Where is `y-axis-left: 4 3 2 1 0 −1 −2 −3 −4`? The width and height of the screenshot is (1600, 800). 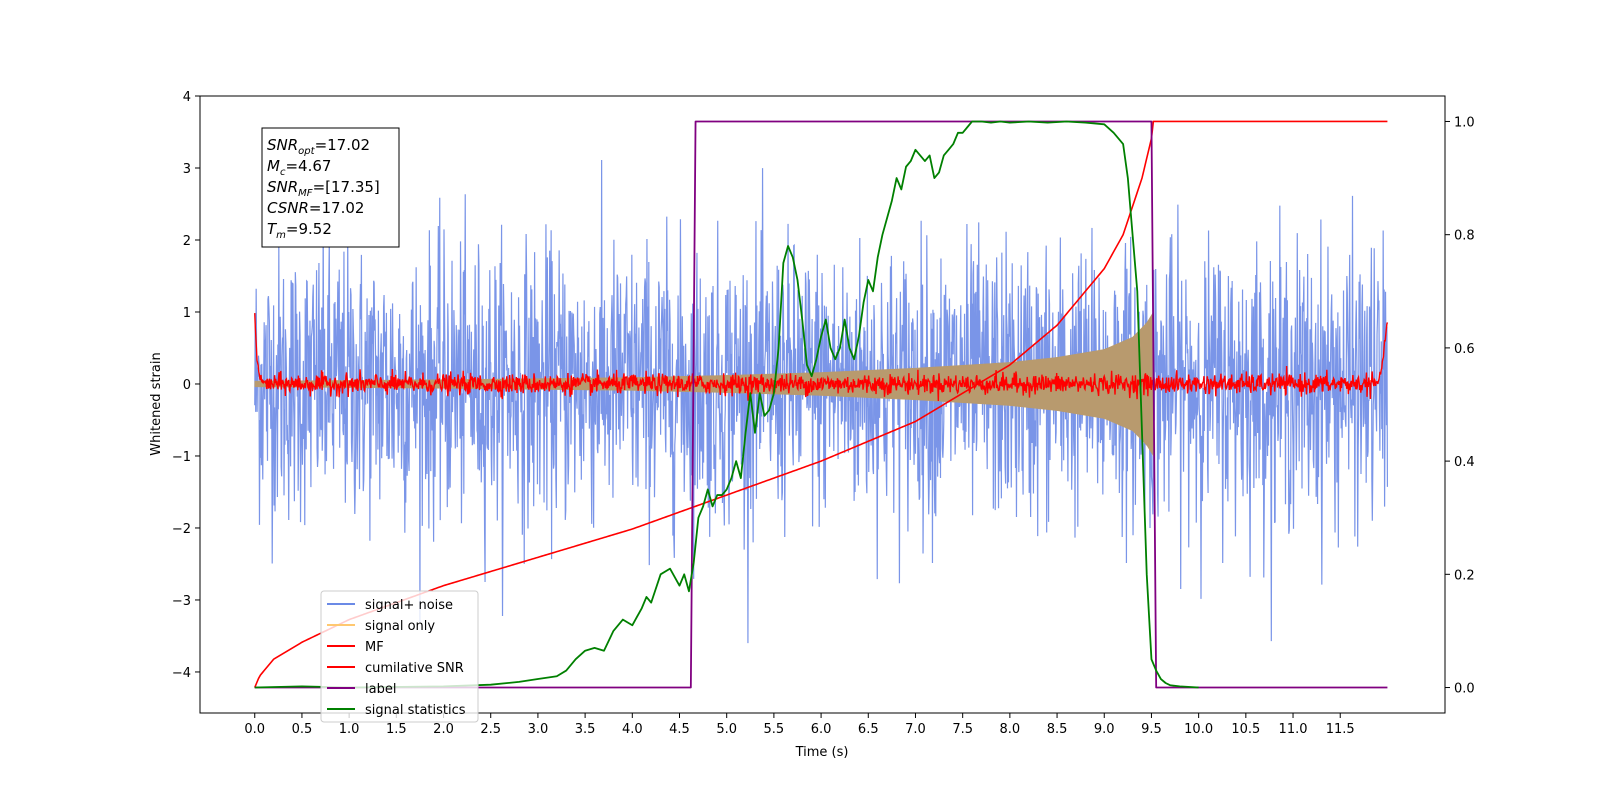
y-axis-left: 4 3 2 1 0 −1 −2 −3 −4 is located at coordinates (186, 385).